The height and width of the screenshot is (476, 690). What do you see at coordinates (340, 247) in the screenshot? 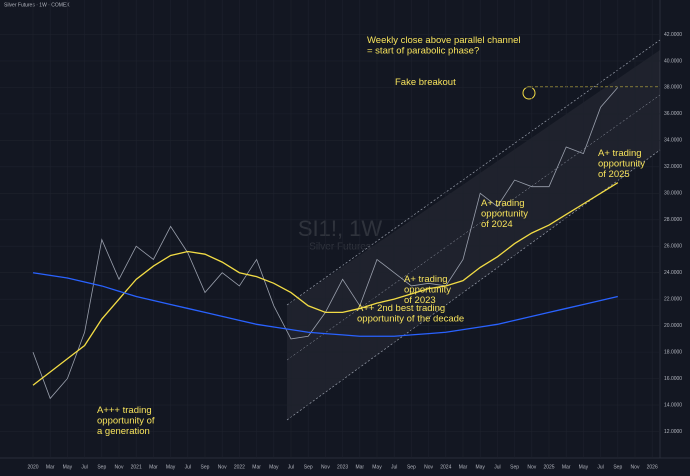
I see `watermark-subtitle: Silver Futures` at bounding box center [340, 247].